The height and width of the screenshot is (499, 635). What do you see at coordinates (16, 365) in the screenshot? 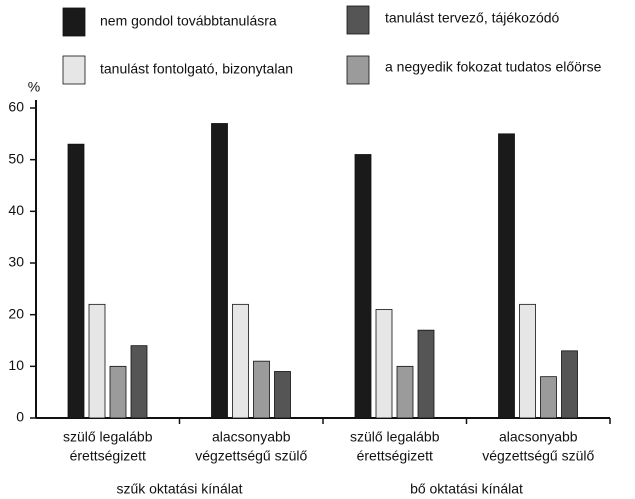
I see `y-tick-label: 10` at bounding box center [16, 365].